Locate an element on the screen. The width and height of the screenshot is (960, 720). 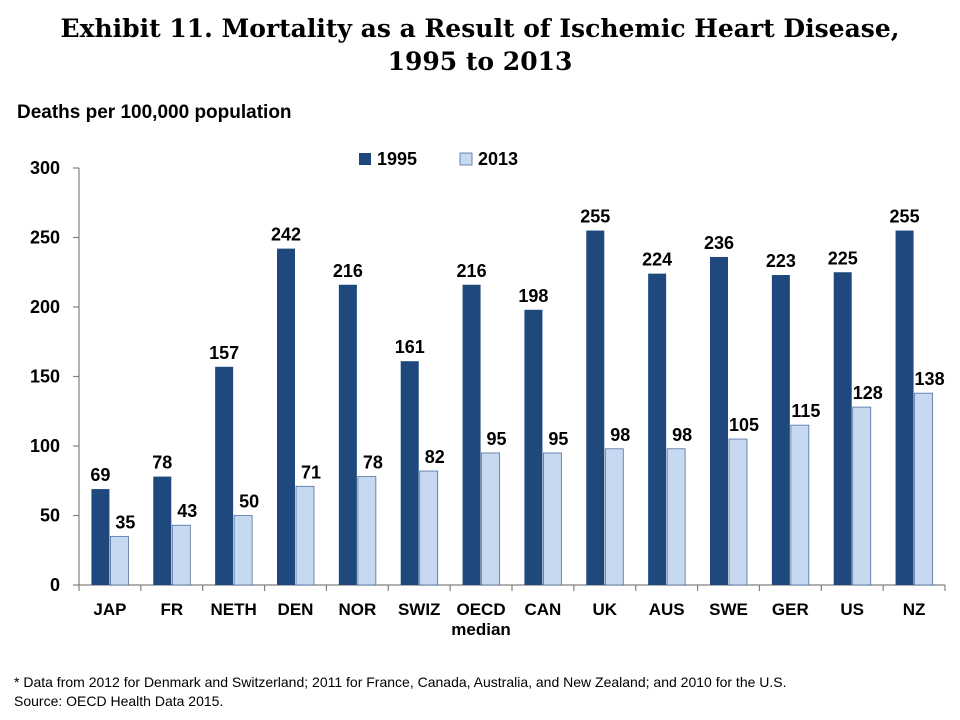
x-category-label: OECD is located at coordinates (481, 609).